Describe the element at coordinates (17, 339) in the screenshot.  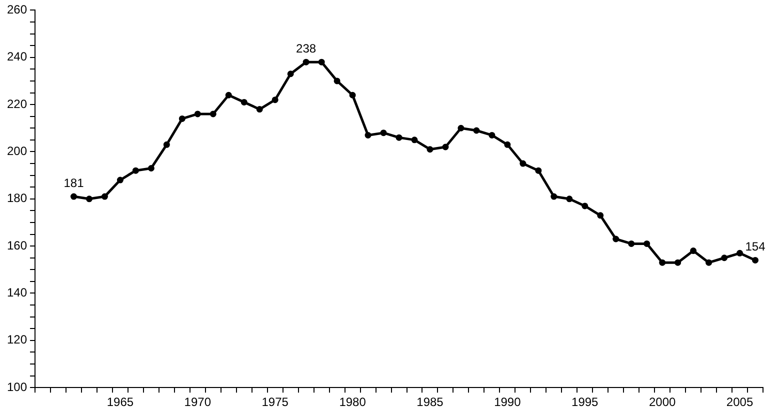
I see `y-tick-label: 120` at that location.